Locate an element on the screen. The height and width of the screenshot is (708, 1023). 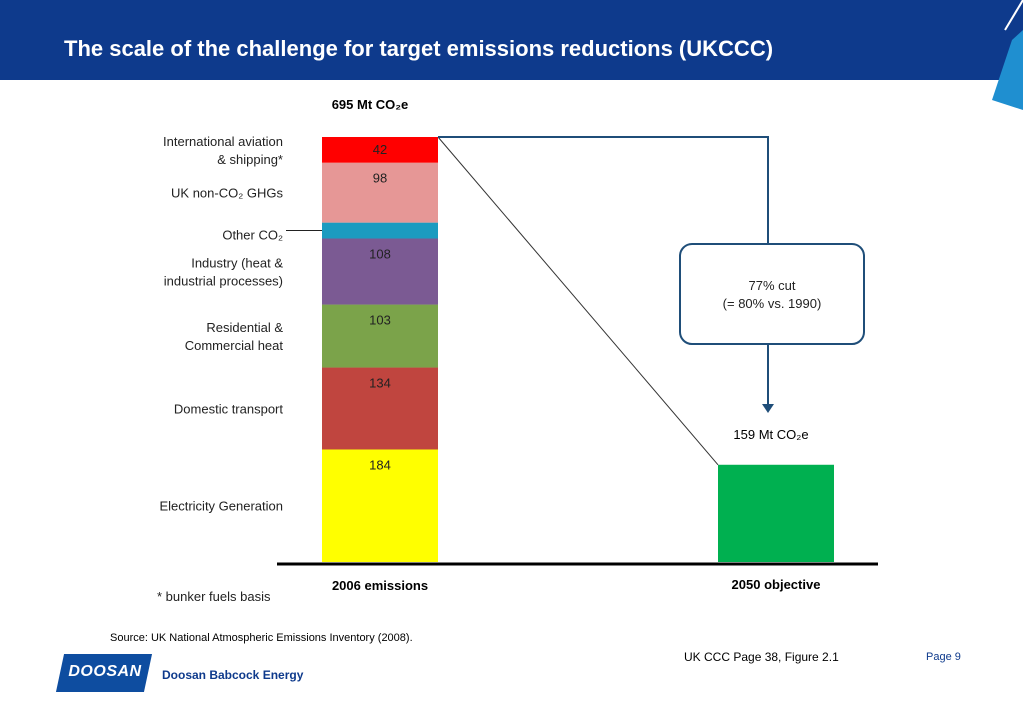
segment-value-label: 42 is located at coordinates (380, 149).